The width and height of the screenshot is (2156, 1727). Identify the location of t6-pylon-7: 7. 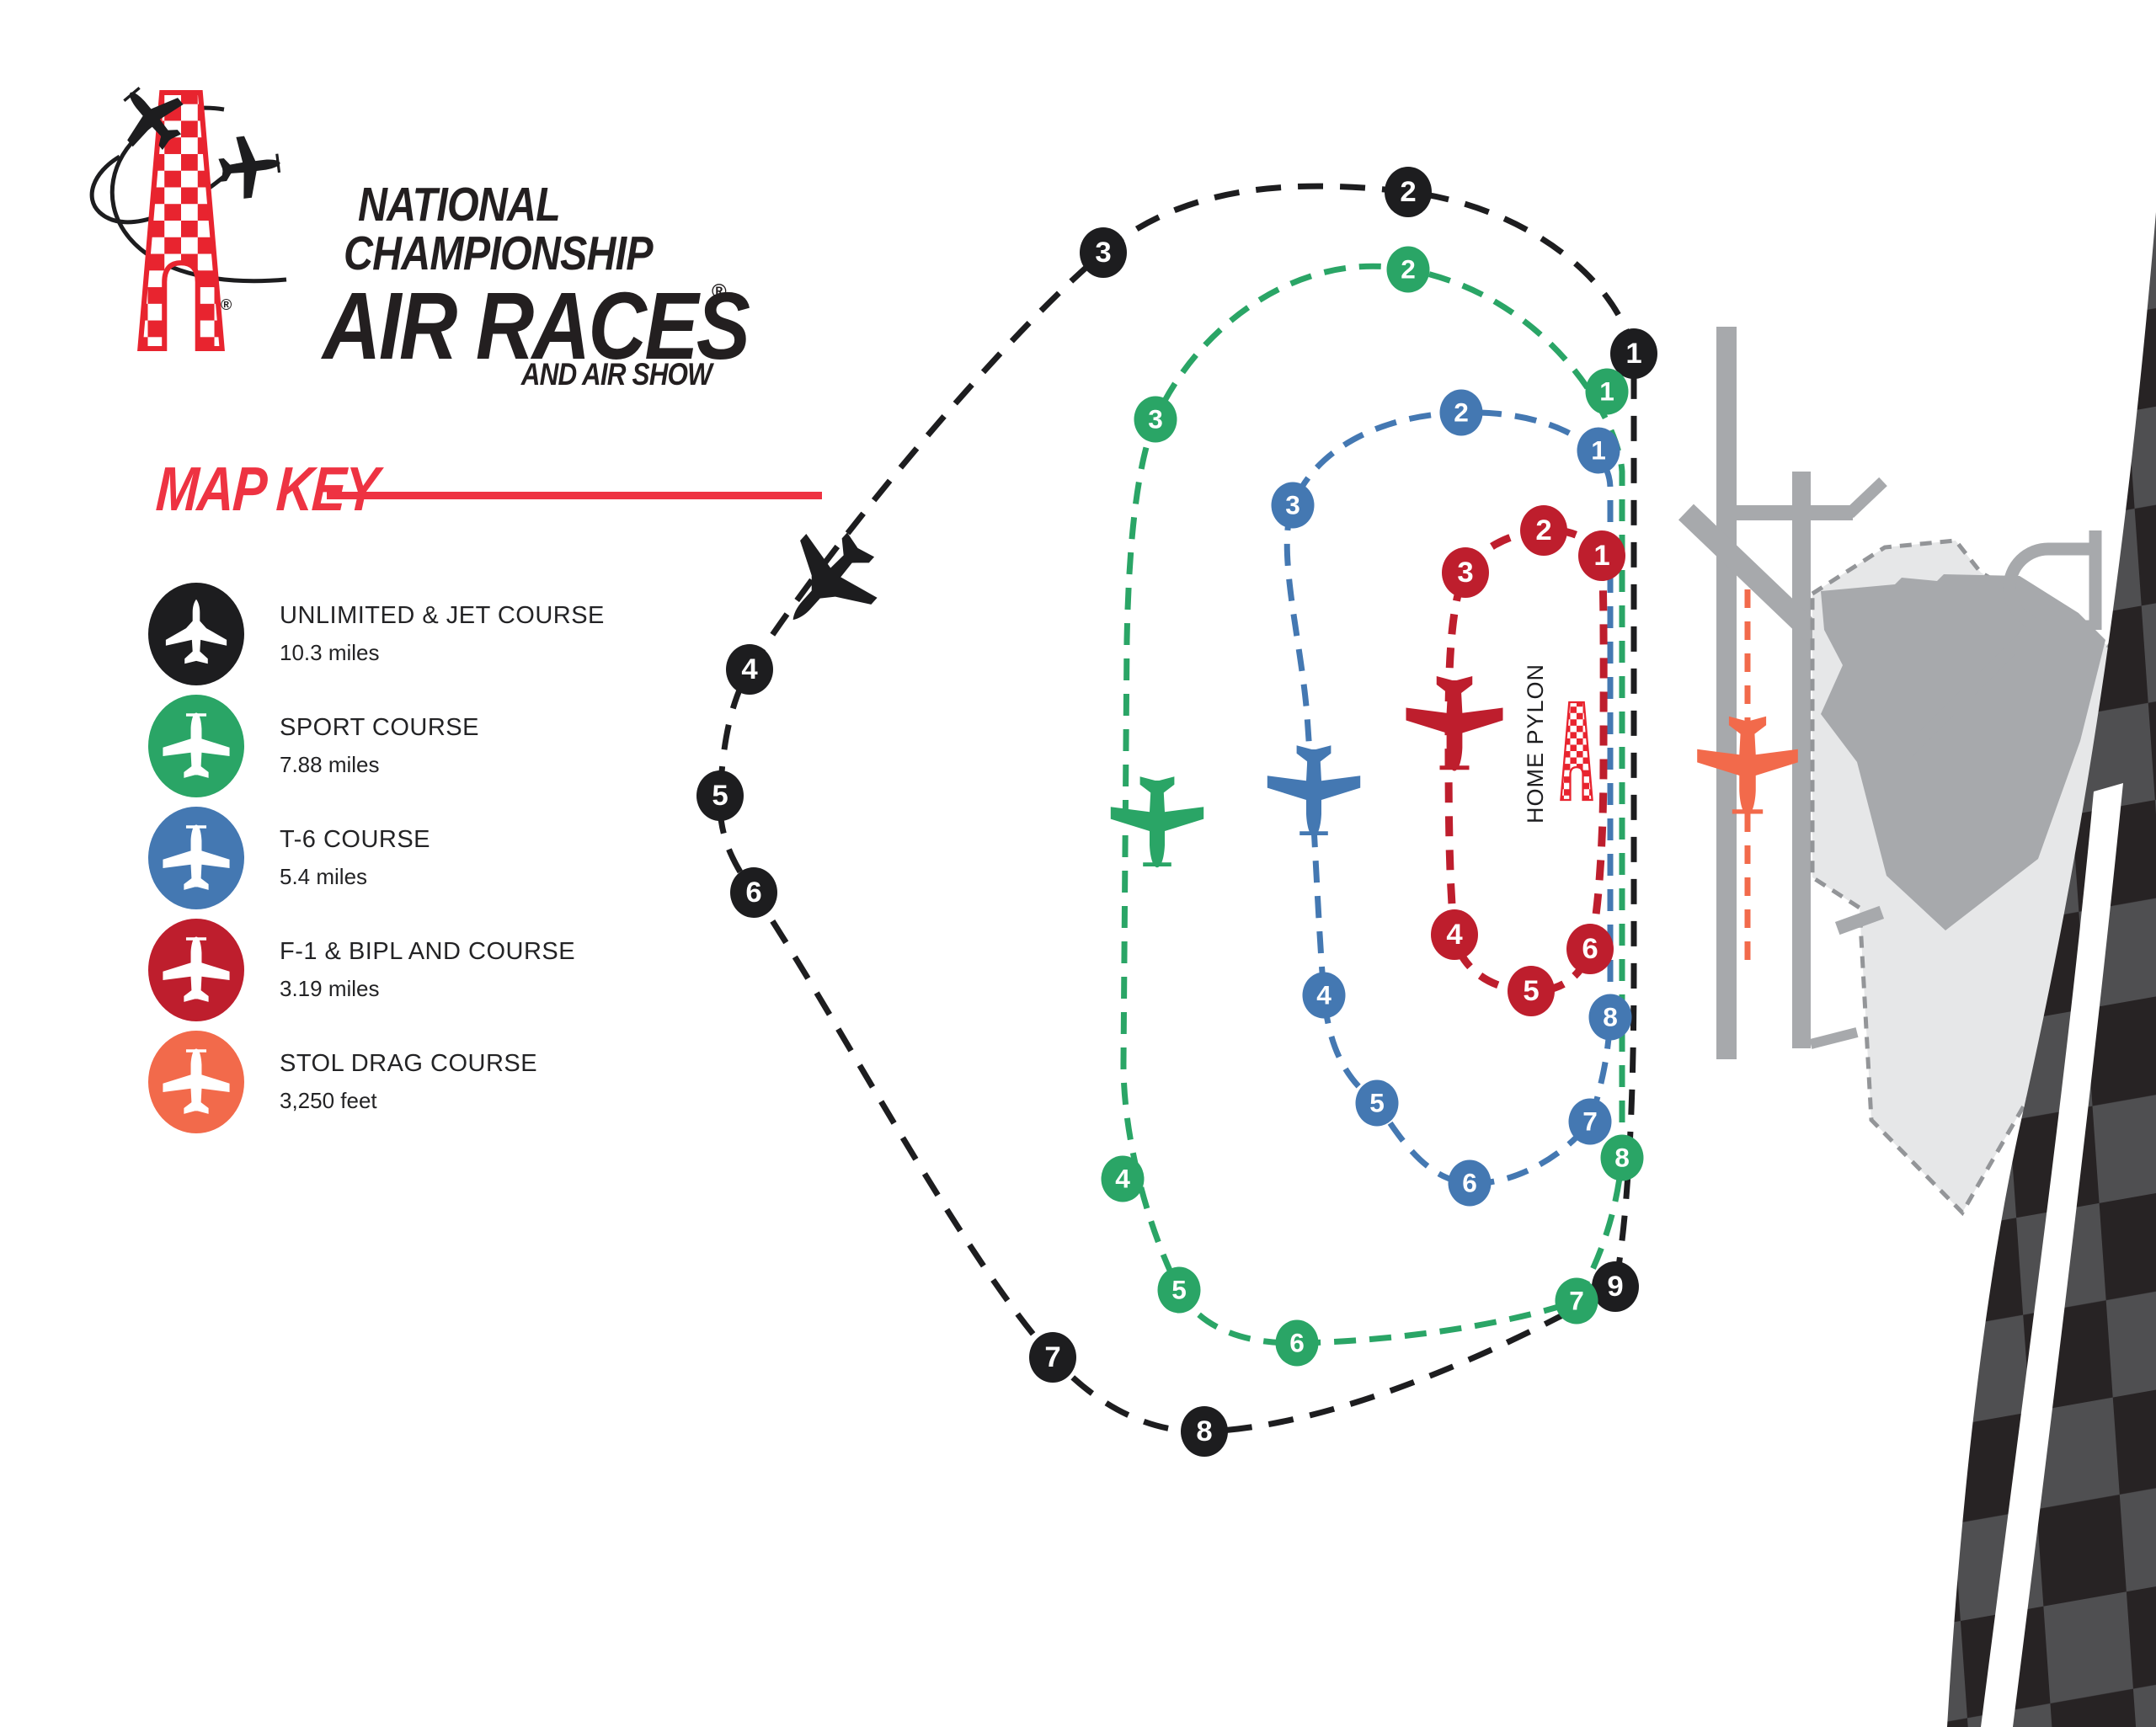
(1590, 1122).